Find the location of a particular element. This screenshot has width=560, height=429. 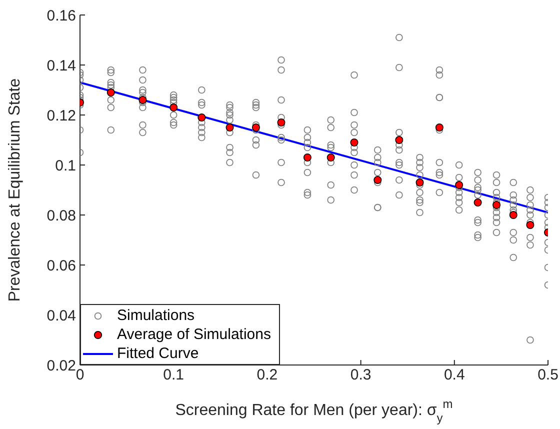

x-tick-label: 0.4 is located at coordinates (454, 375).